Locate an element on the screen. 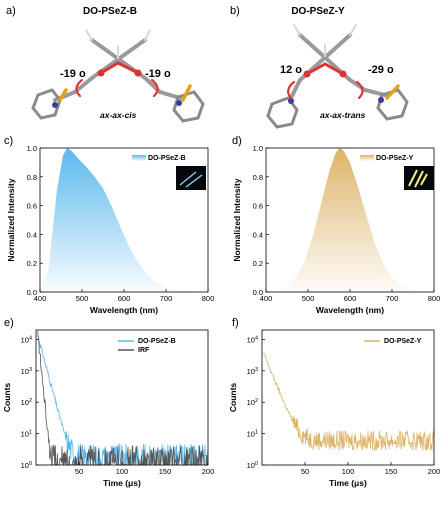 This screenshot has width=442, height=505. panel-b-title: DO-PSeZ-Y is located at coordinates (318, 11).